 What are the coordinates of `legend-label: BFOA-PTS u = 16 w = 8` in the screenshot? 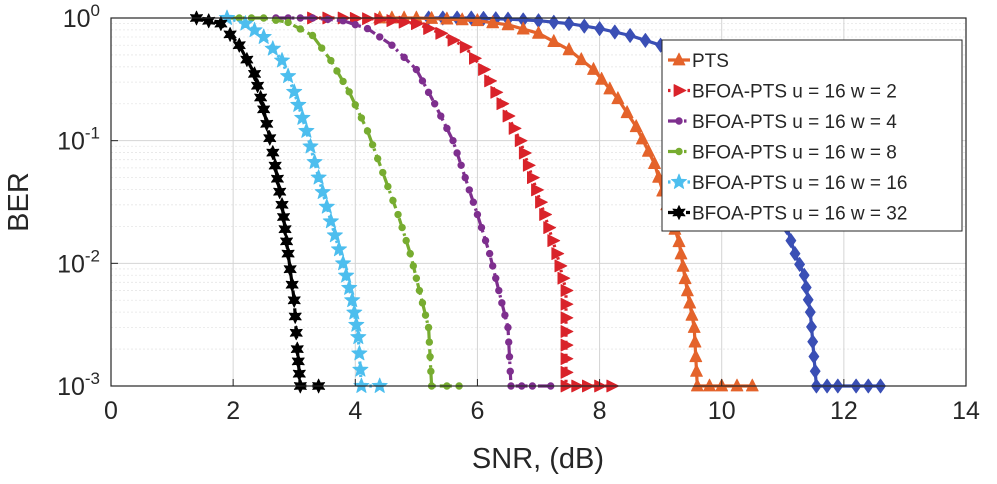 It's located at (794, 153).